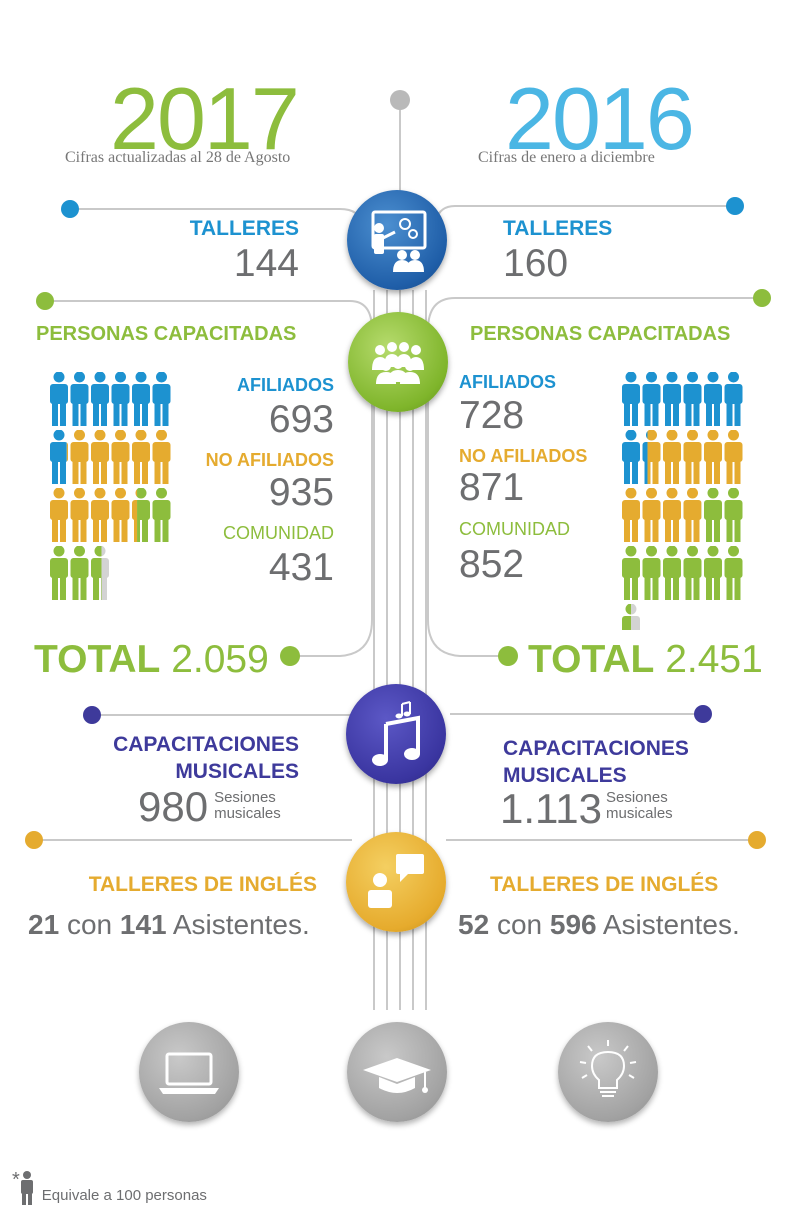 The image size is (787, 1224). What do you see at coordinates (245, 797) in the screenshot?
I see `sesiones-line1-2017: Sesiones` at bounding box center [245, 797].